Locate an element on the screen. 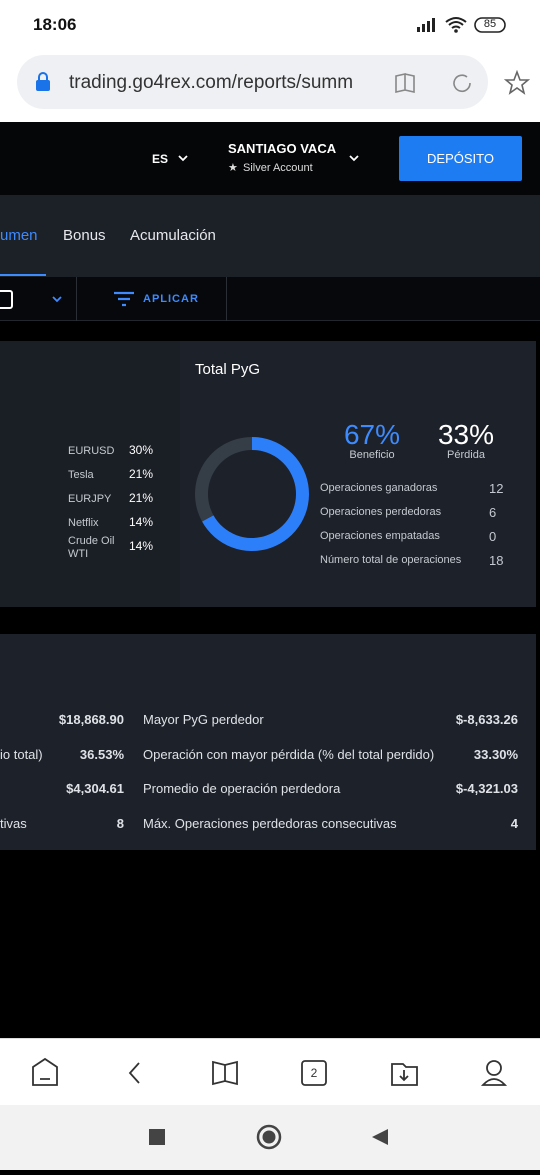 The height and width of the screenshot is (1175, 540). stat-value: 33.30% is located at coordinates (495, 754).